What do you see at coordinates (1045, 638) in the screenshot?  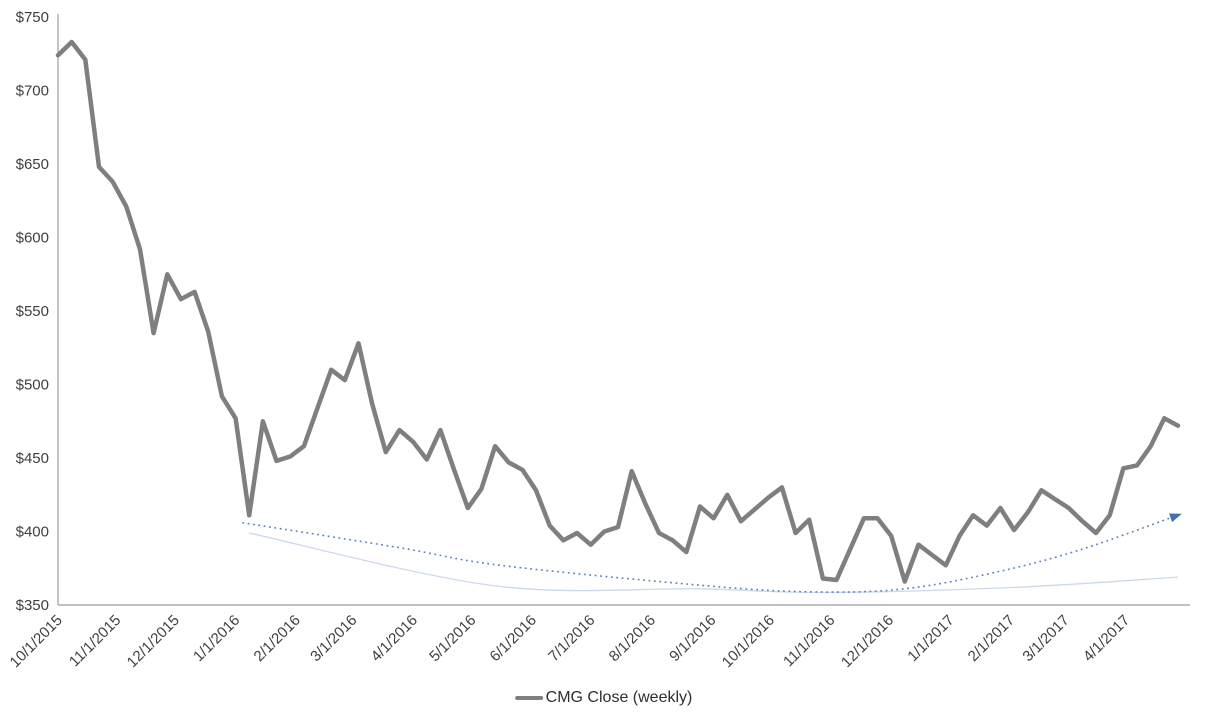 I see `x-axis-tick-label: 3/1/2017` at bounding box center [1045, 638].